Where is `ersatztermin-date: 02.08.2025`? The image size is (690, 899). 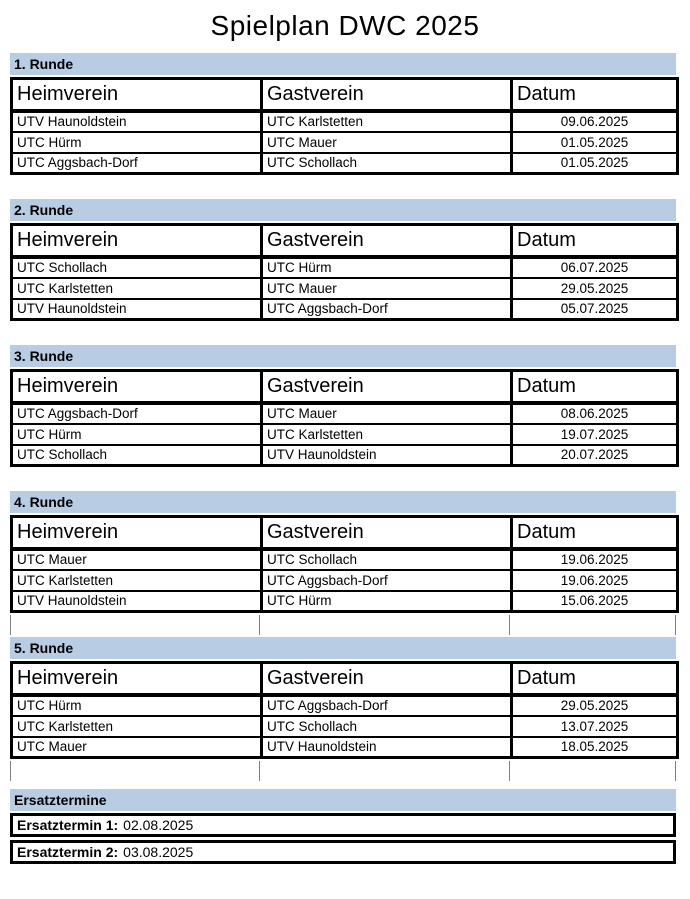 ersatztermin-date: 02.08.2025 is located at coordinates (158, 825).